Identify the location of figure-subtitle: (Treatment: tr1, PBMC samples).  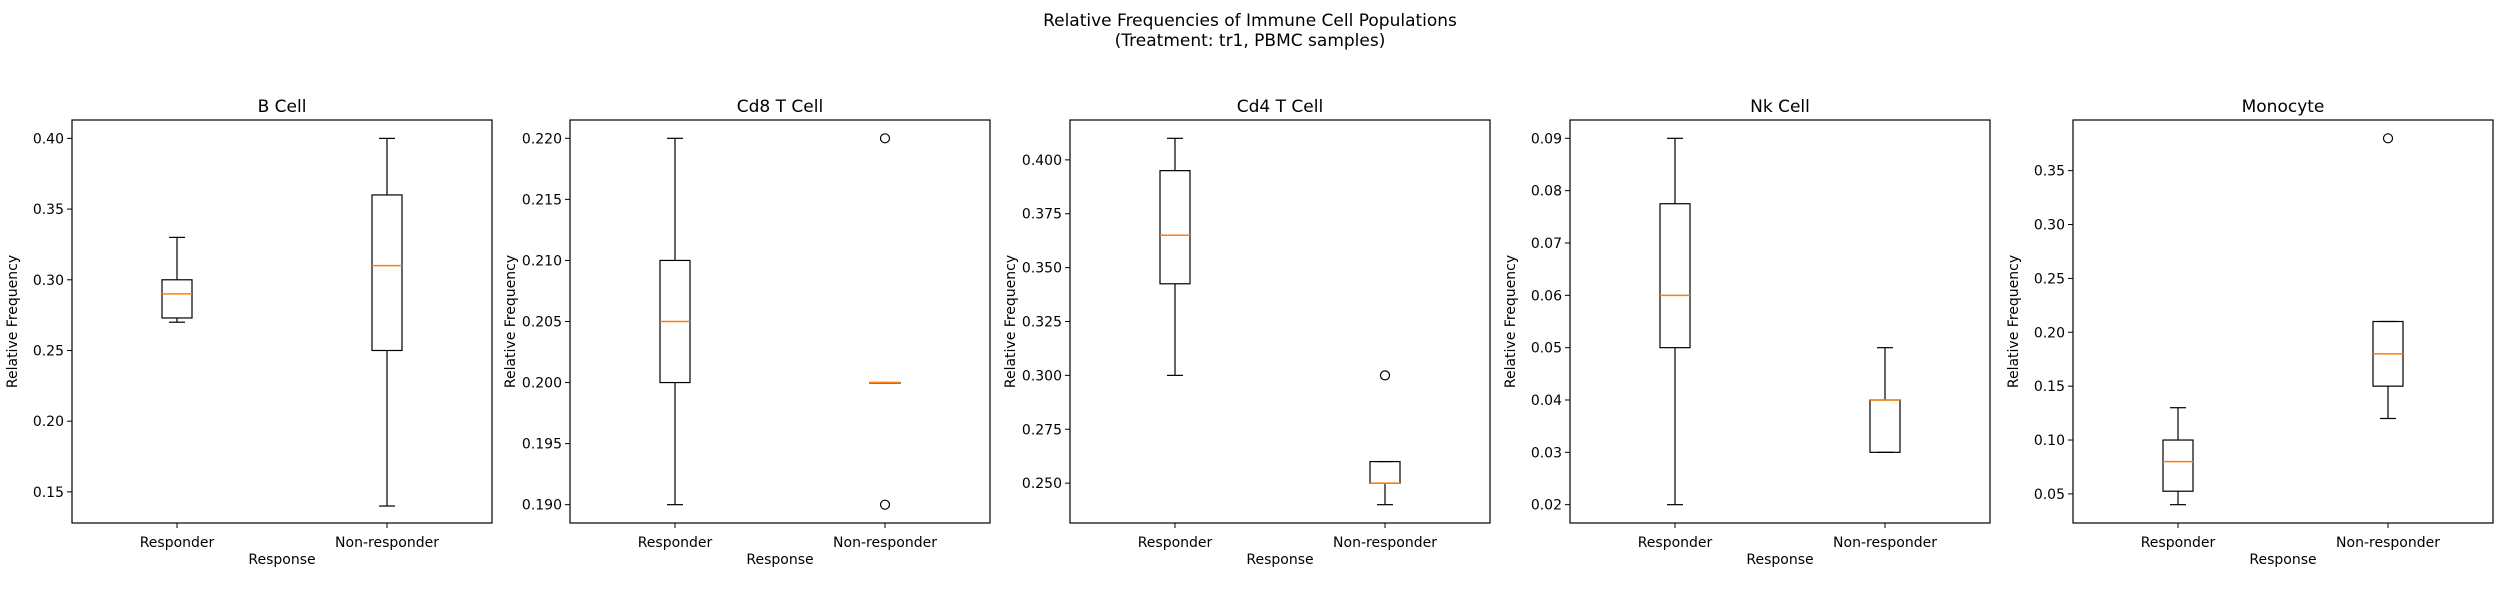
(1250, 41).